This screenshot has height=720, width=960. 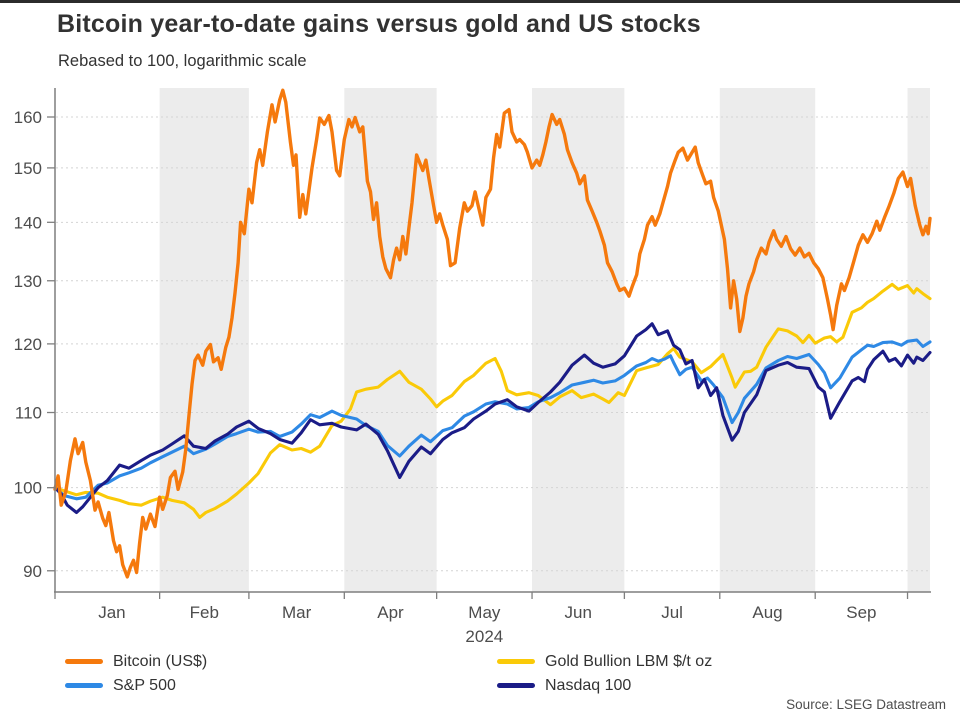 What do you see at coordinates (84, 661) in the screenshot?
I see `bitcoin-line-swatch` at bounding box center [84, 661].